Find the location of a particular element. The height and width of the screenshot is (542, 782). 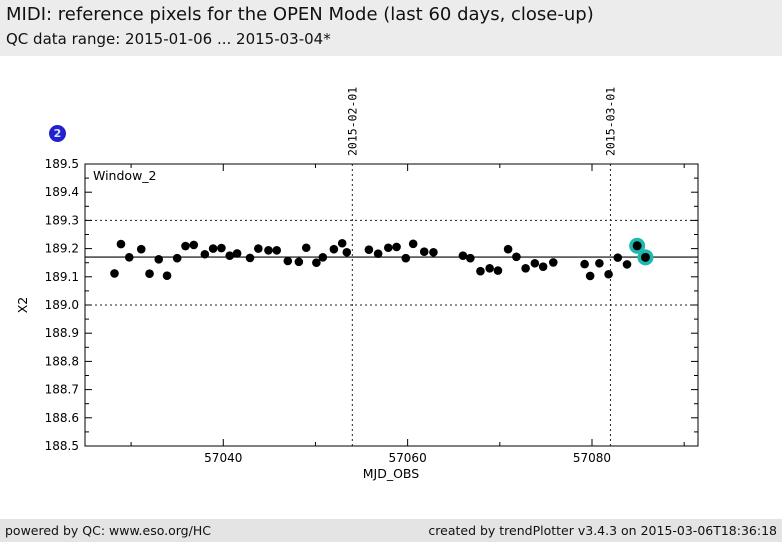

y-tick-label: 189.4 is located at coordinates (62, 192).